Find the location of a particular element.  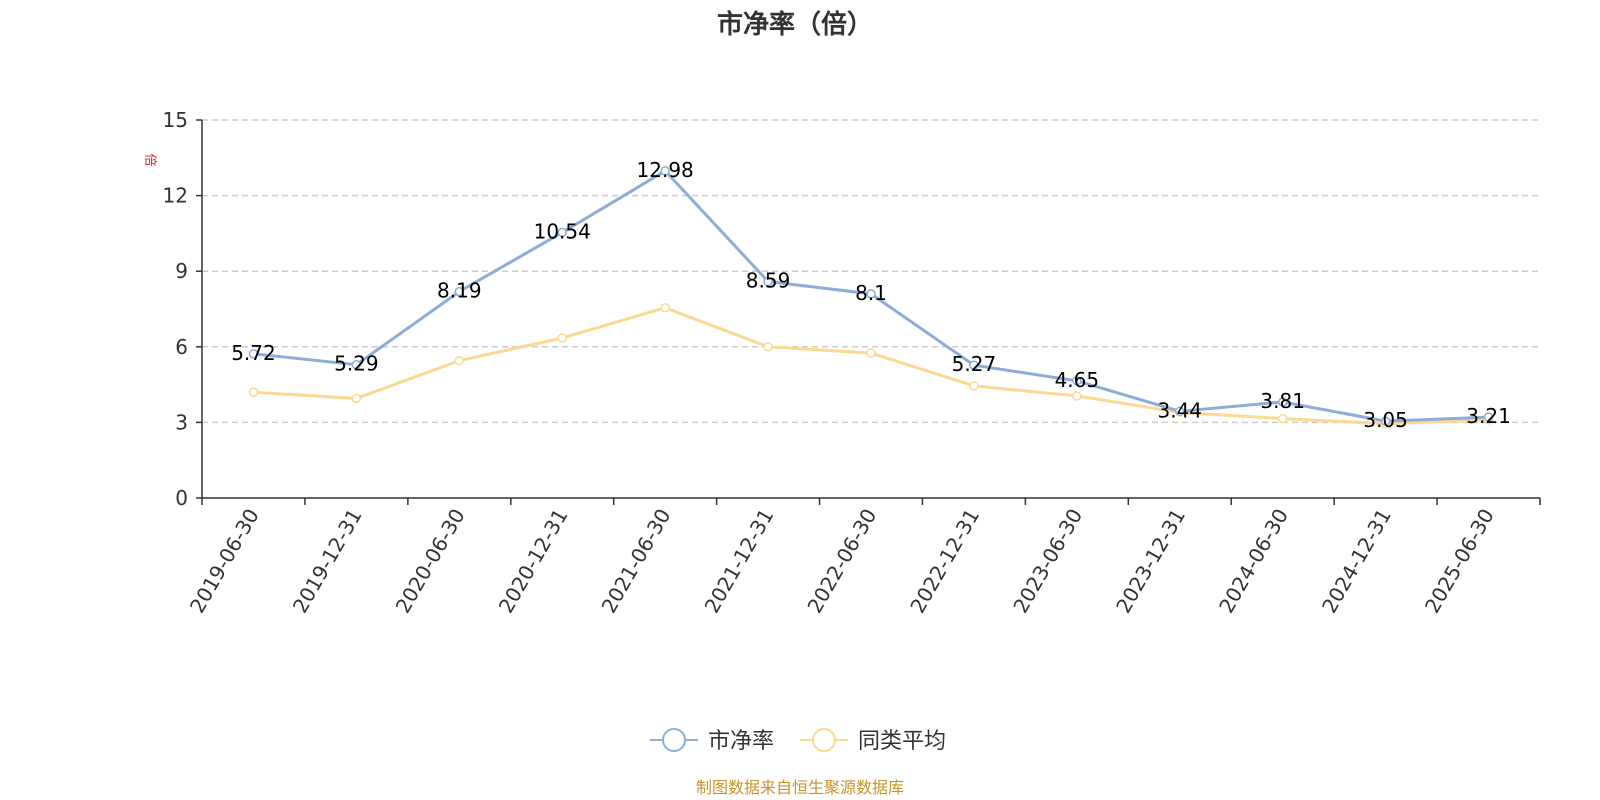

data-label: 10.54 is located at coordinates (562, 231).